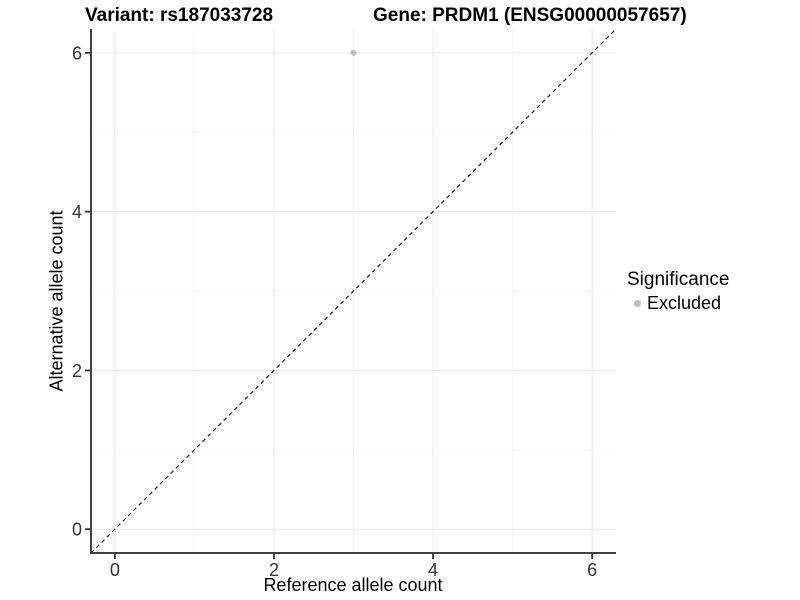 The image size is (800, 600). Describe the element at coordinates (179, 15) in the screenshot. I see `plot-title-variant: Variant: rs187033728` at that location.